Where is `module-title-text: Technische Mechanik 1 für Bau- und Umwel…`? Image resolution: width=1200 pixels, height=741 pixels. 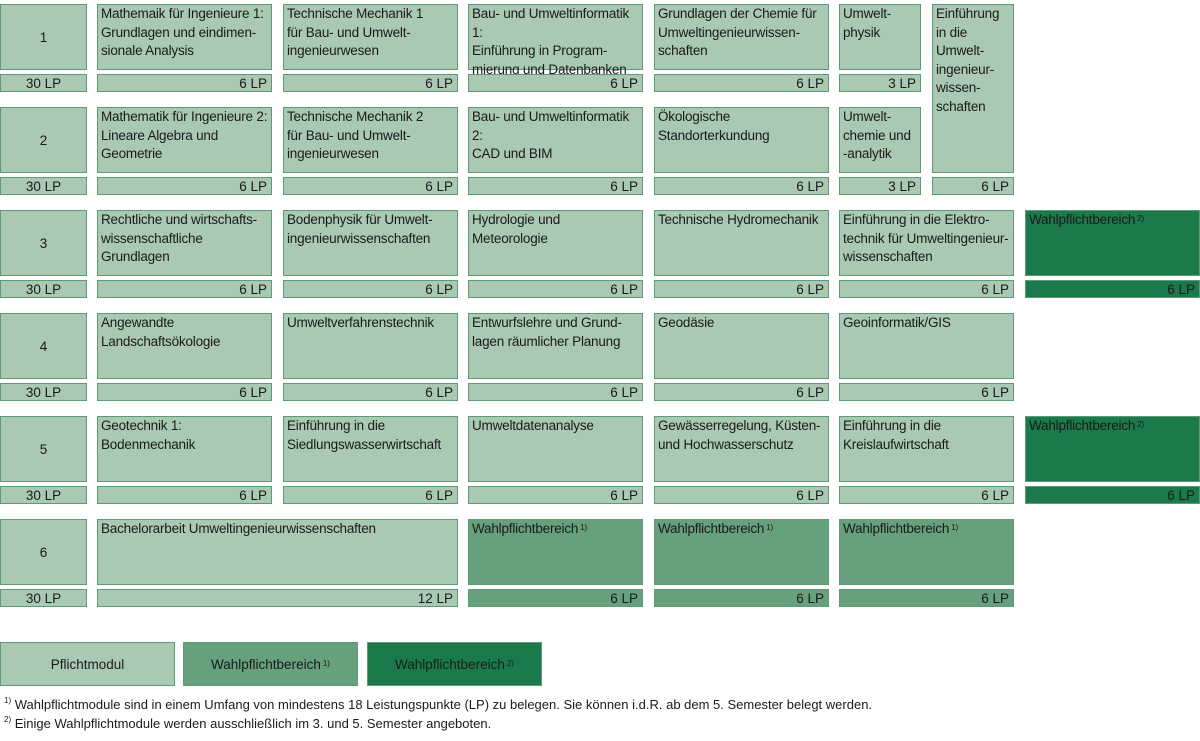
module-title-text: Technische Mechanik 1 für Bau- und Umwel… is located at coordinates (355, 32).